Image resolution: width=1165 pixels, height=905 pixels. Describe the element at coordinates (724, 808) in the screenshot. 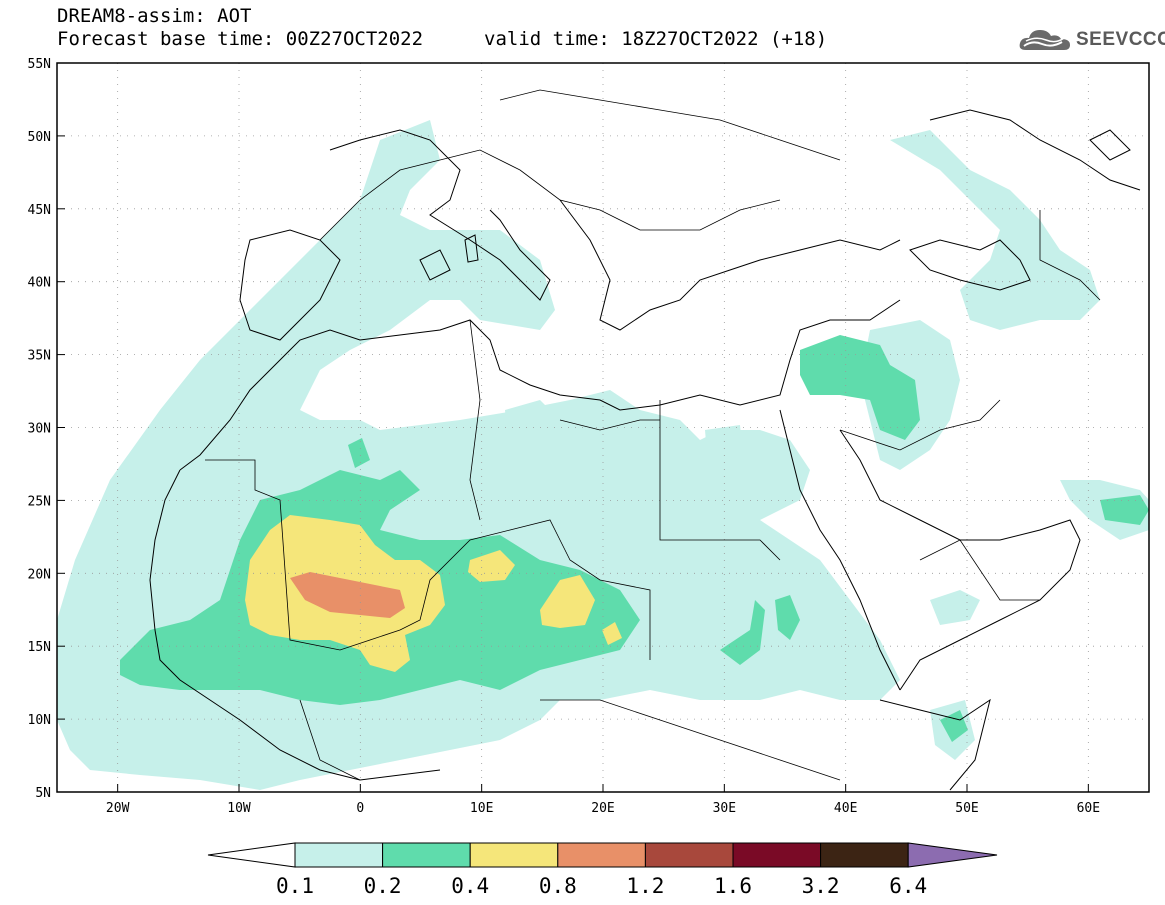

I see `lon-tick-label: 30E` at that location.